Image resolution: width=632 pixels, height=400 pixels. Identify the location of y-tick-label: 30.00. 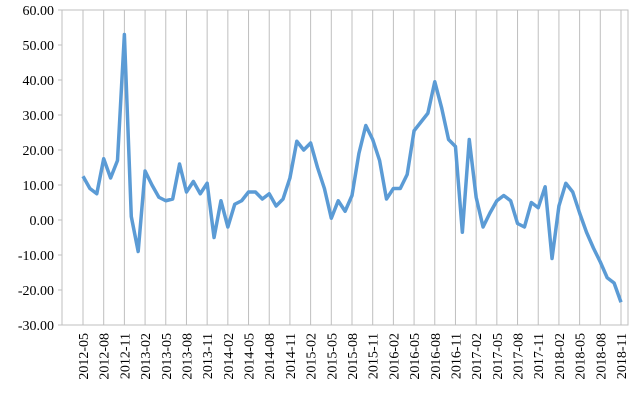
(39, 116).